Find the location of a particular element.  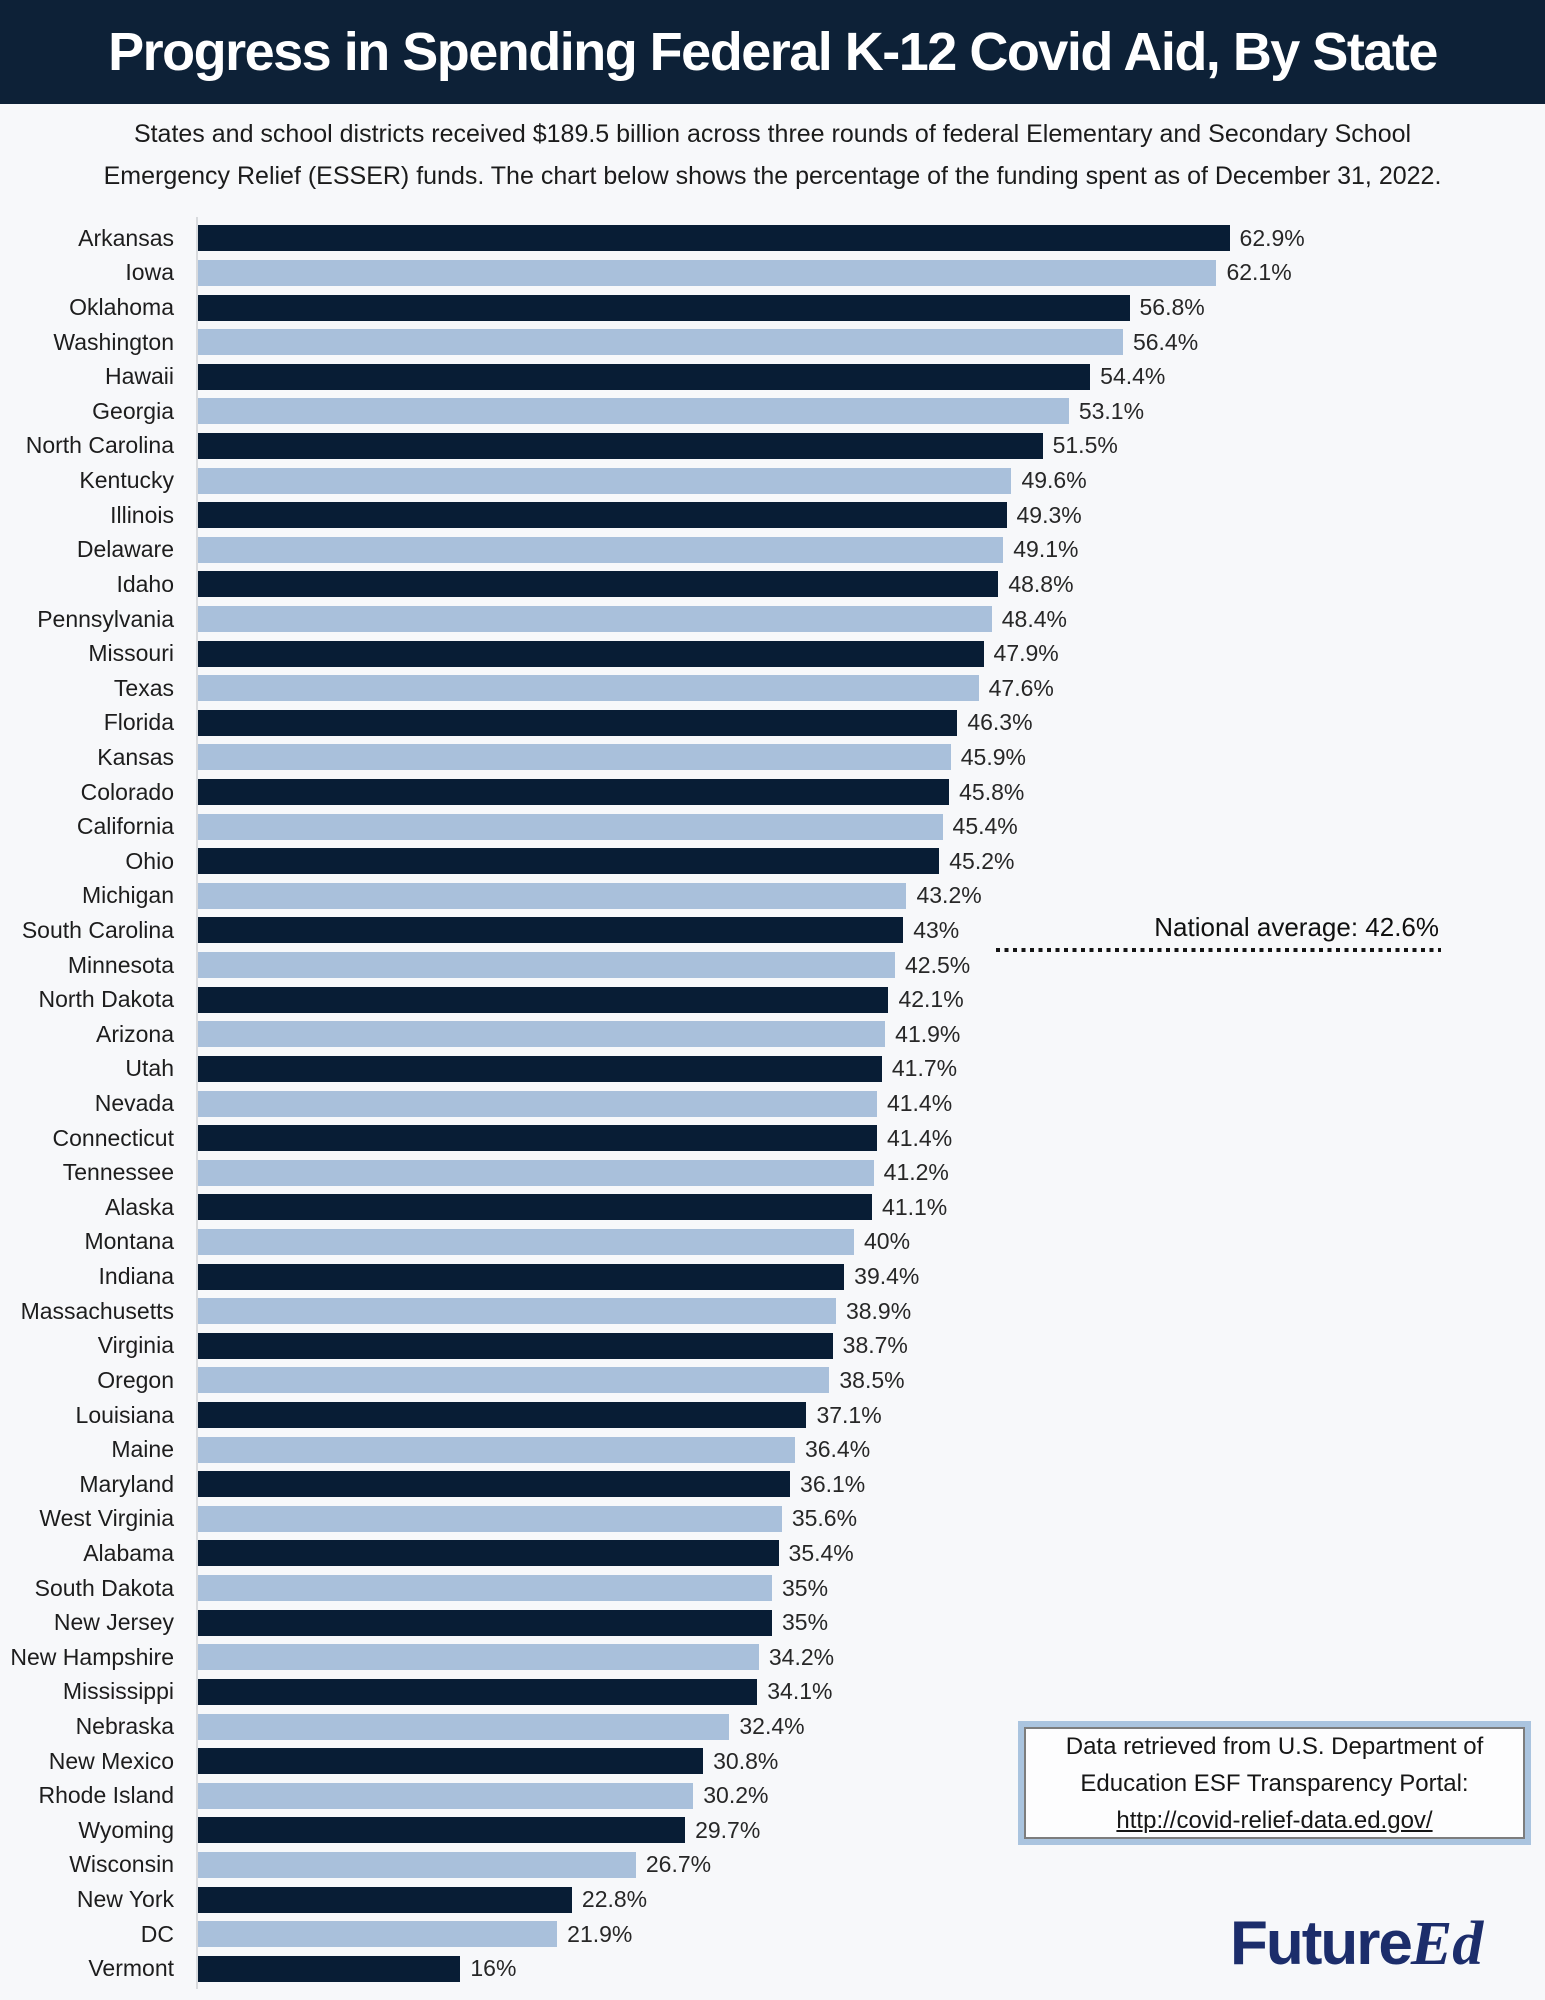

bar-row: California 45.4% is located at coordinates (772, 826).